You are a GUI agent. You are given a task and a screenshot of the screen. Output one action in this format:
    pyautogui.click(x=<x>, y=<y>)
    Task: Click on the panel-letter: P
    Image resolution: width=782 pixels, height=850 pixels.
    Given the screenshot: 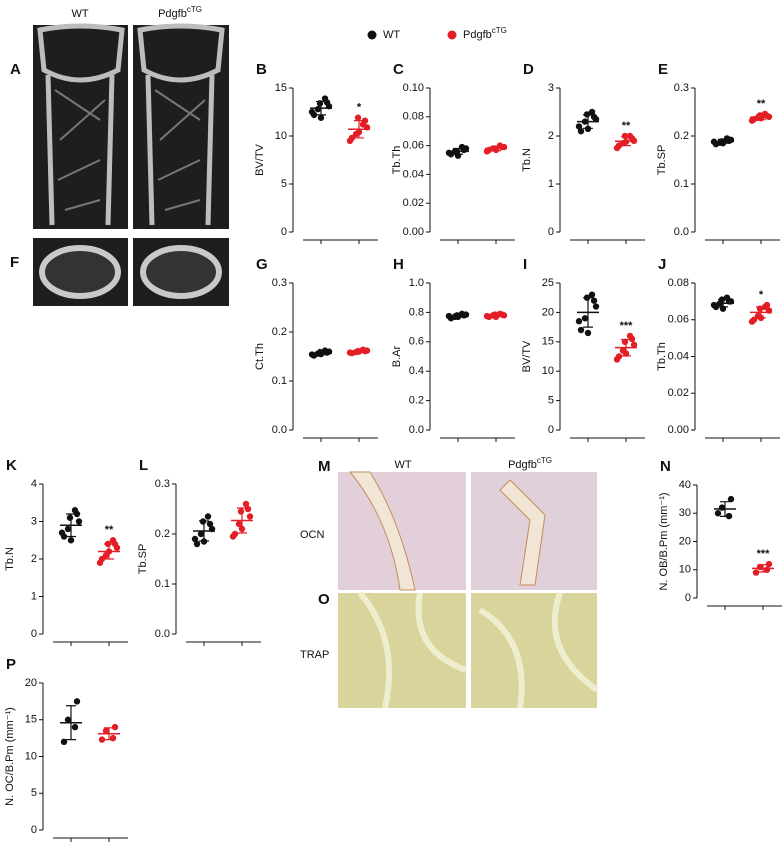 What is the action you would take?
    pyautogui.click(x=11, y=664)
    